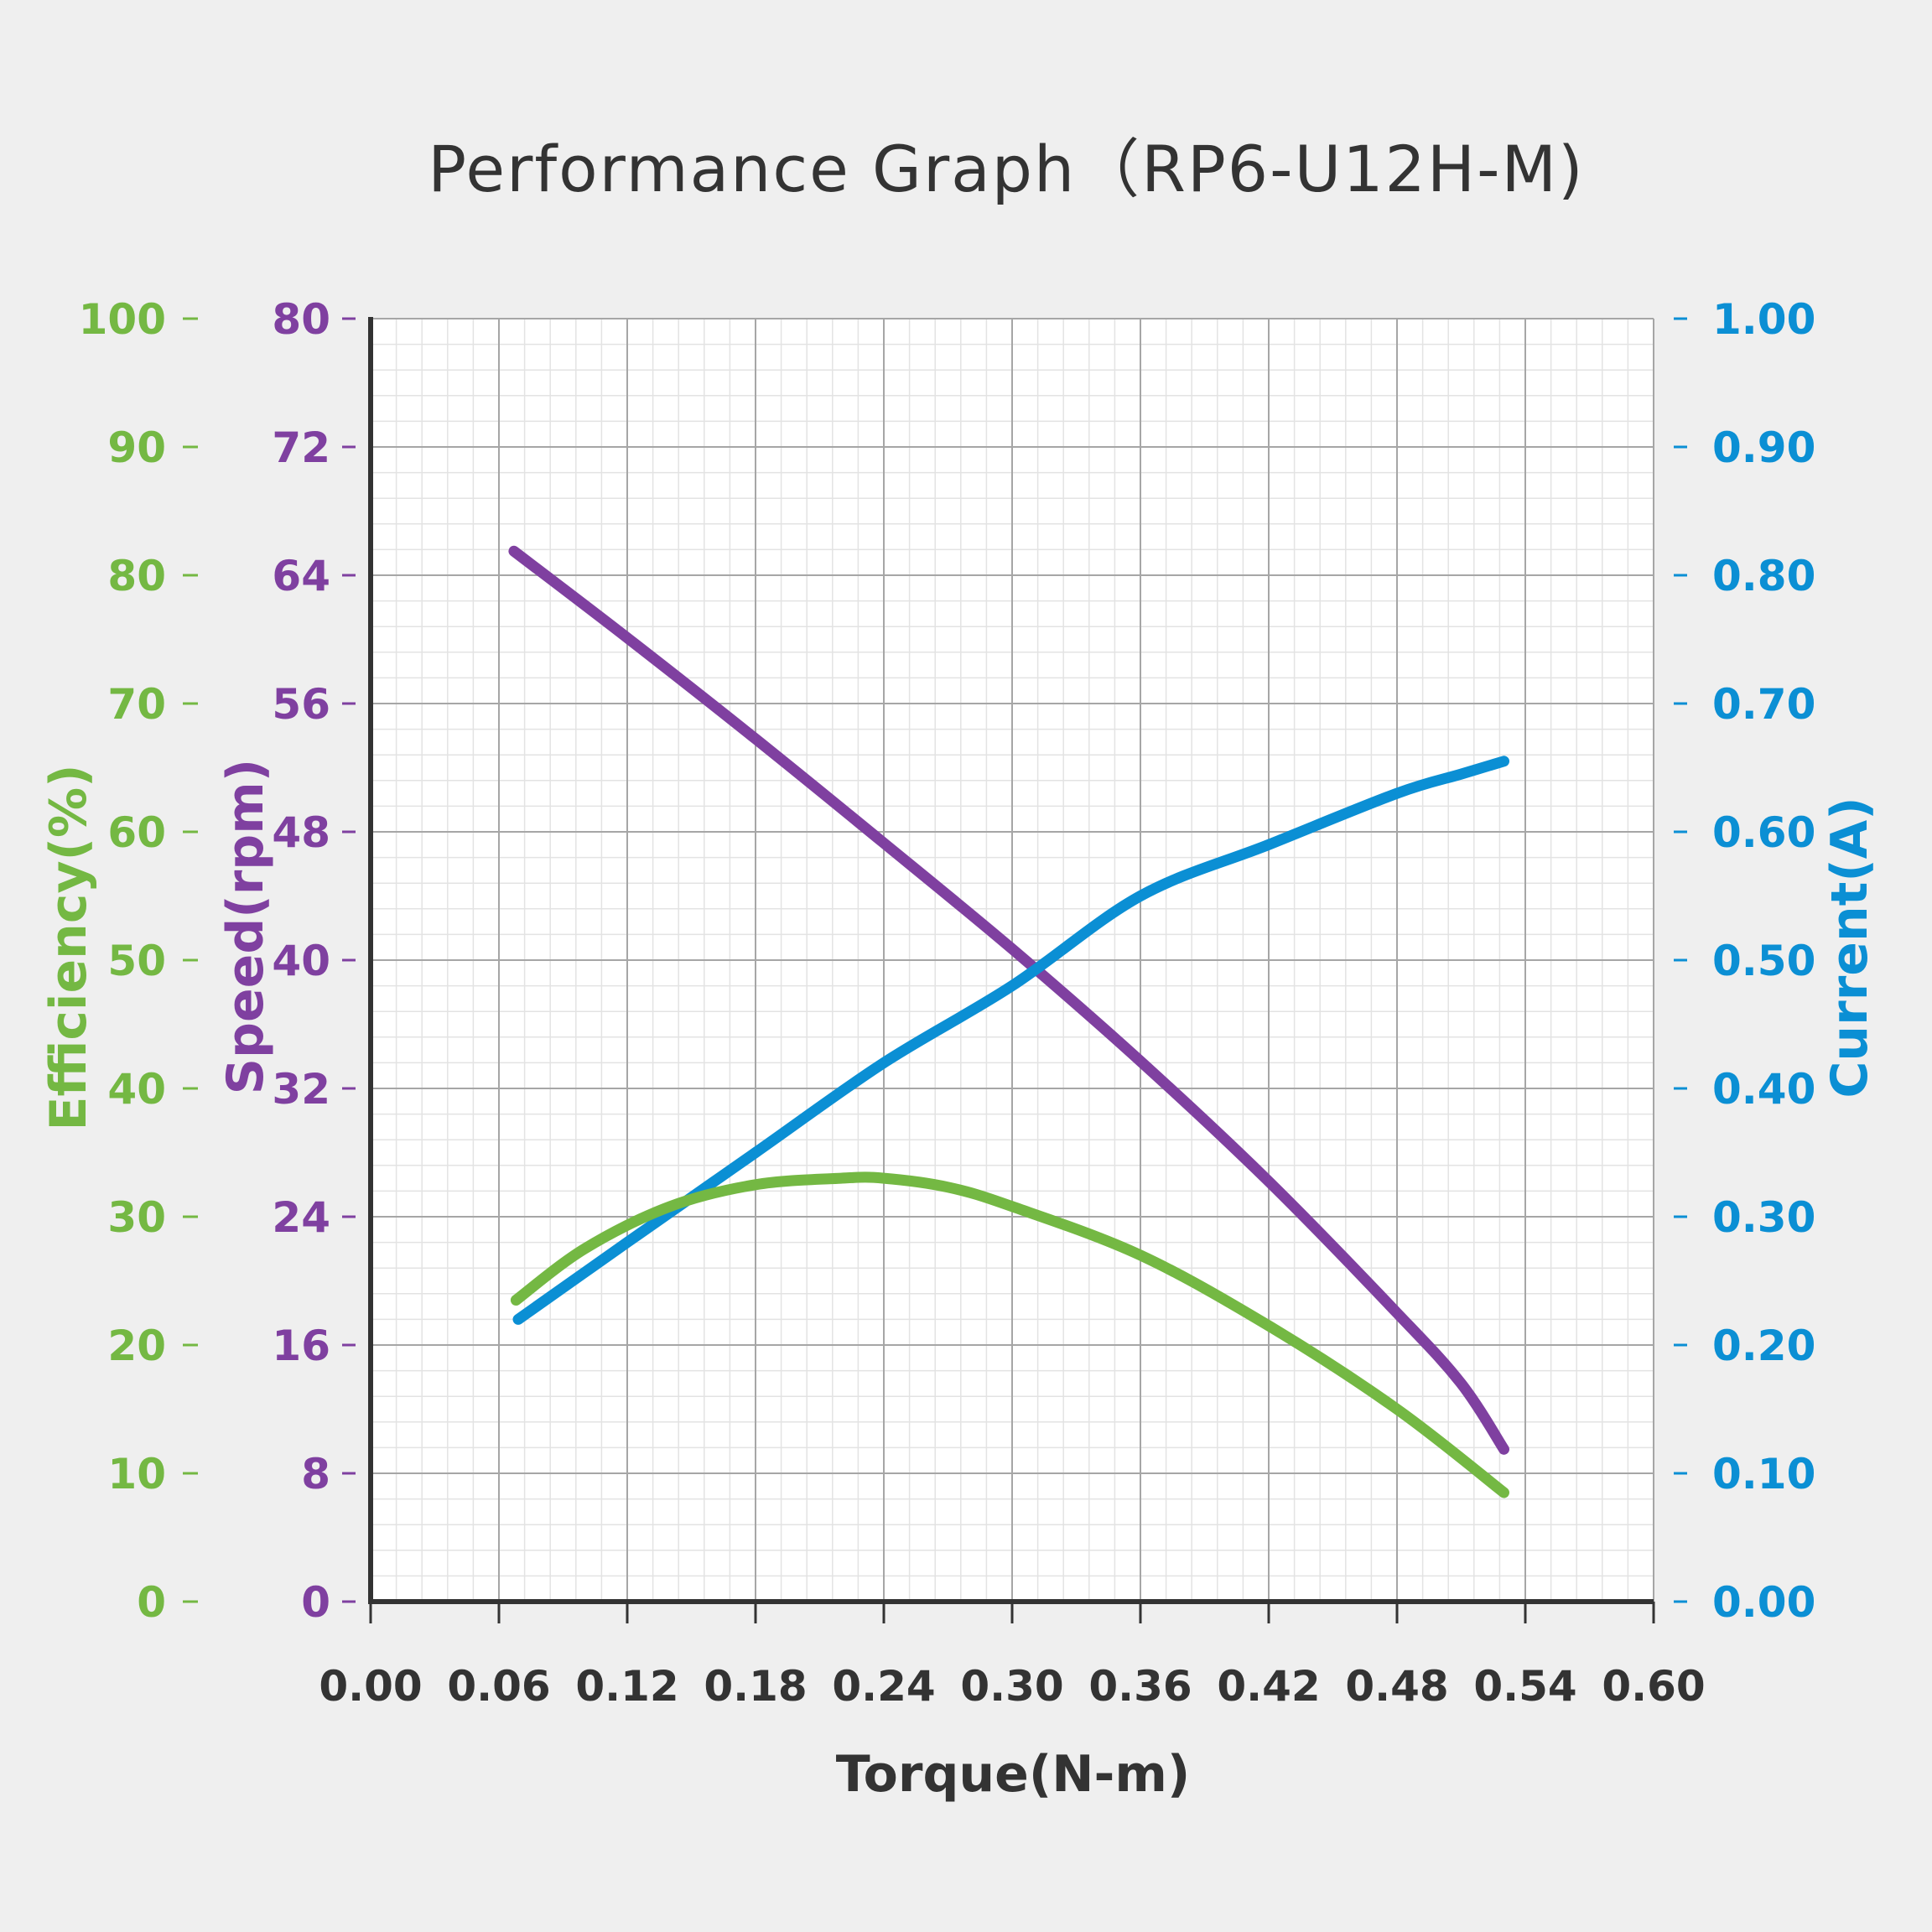 The height and width of the screenshot is (1932, 1932). I want to click on speed-tick-label: 32, so click(301, 1089).